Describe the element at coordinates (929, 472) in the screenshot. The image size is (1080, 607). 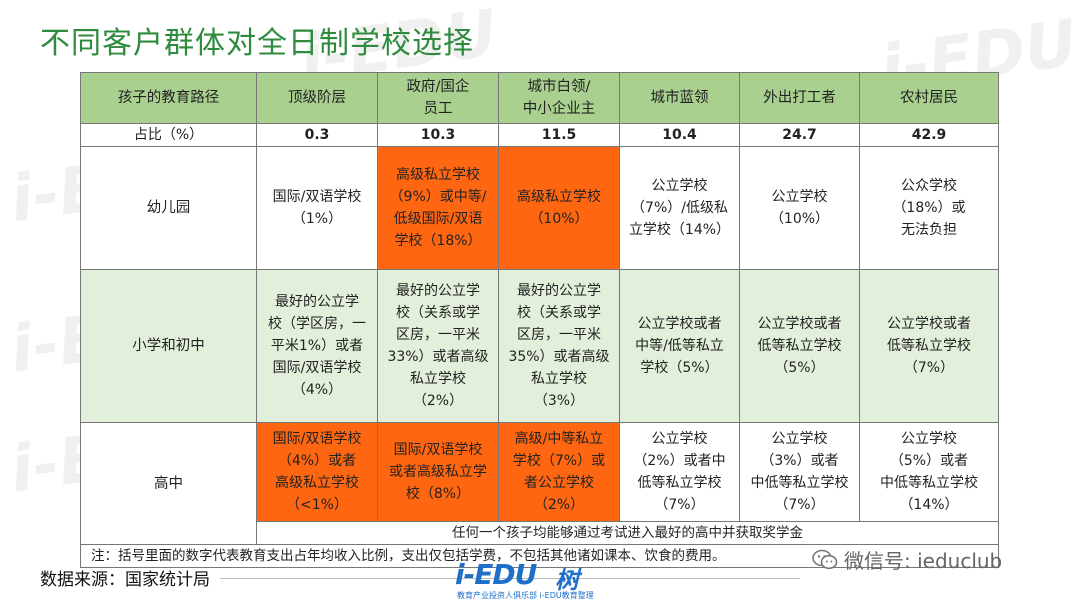
I see `table-cell: 公立学校 （5%）或者 中低等私立学校 （14%）` at that location.